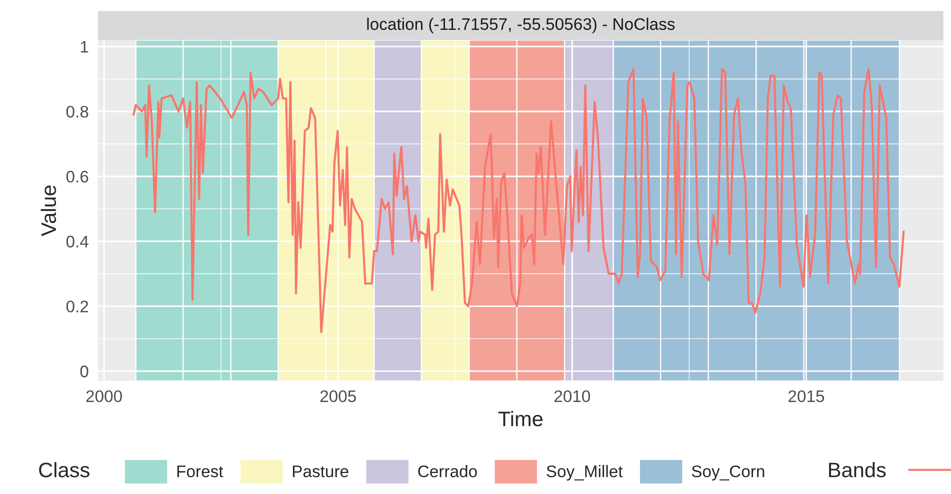  Describe the element at coordinates (84, 372) in the screenshot. I see `y-tick-label: 0` at that location.